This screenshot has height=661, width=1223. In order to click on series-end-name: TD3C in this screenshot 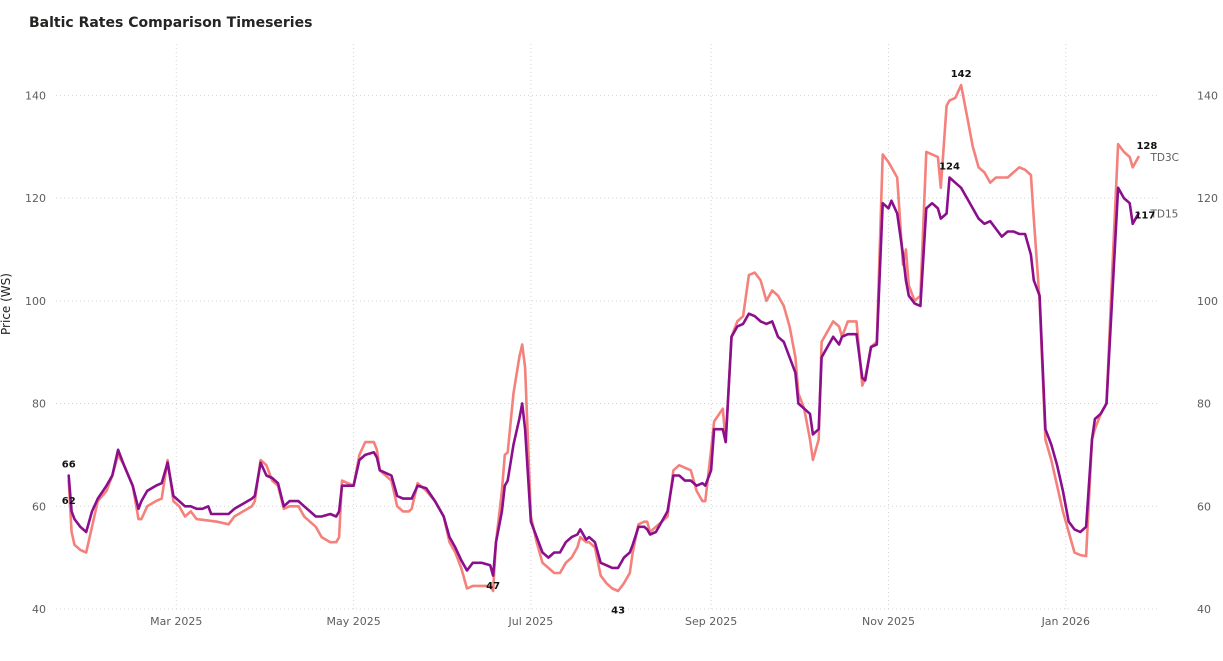, I will do `click(1164, 158)`.